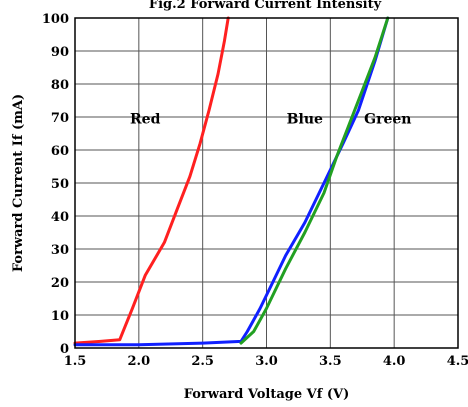 The image size is (468, 407). Describe the element at coordinates (265, 6) in the screenshot. I see `chart-title: Fig.2 Forward Current Intensity` at that location.